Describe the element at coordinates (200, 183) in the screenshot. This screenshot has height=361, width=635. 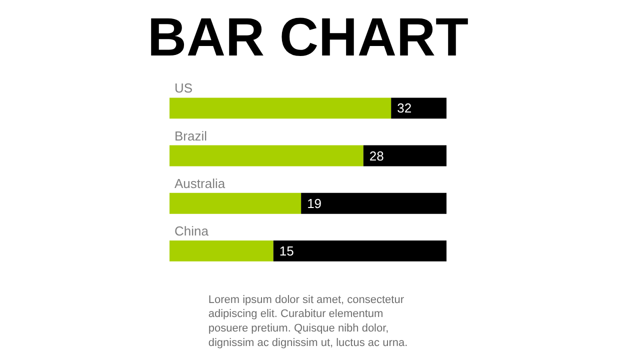
I see `y-tick-label: Australia` at that location.